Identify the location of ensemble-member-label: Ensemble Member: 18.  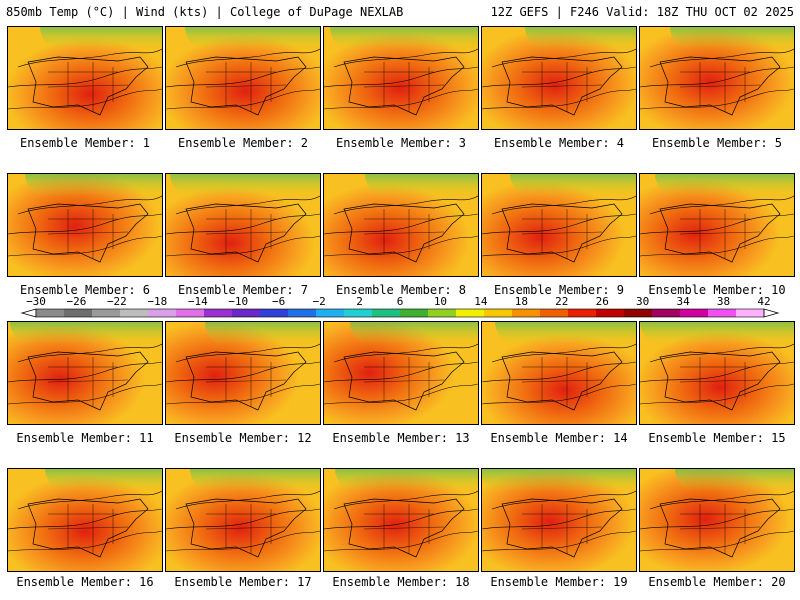
(401, 582).